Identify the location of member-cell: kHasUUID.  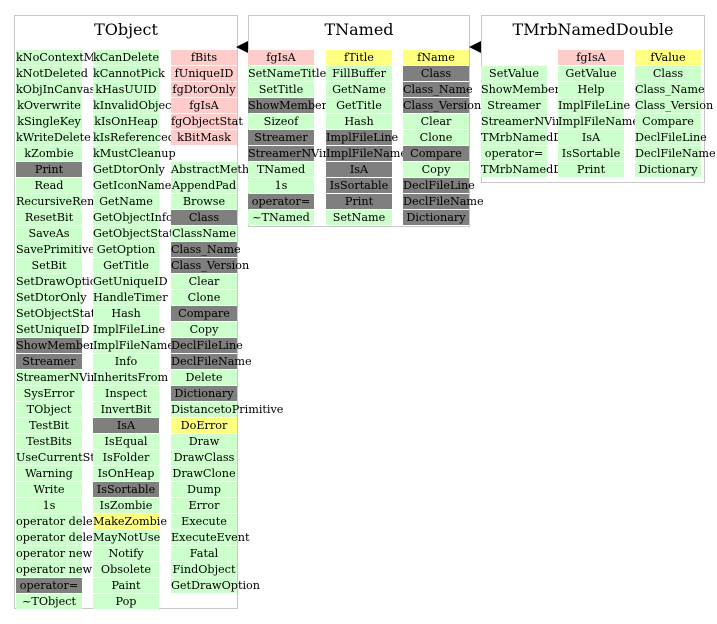
(126, 89).